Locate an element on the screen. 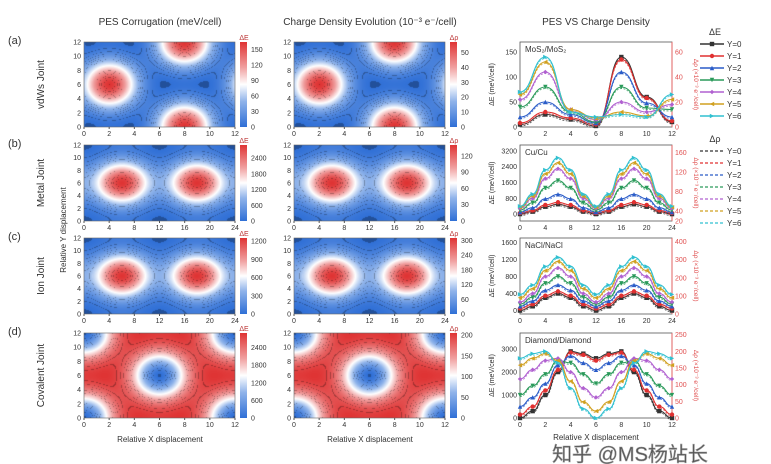  colorbar is located at coordinates (243, 183).